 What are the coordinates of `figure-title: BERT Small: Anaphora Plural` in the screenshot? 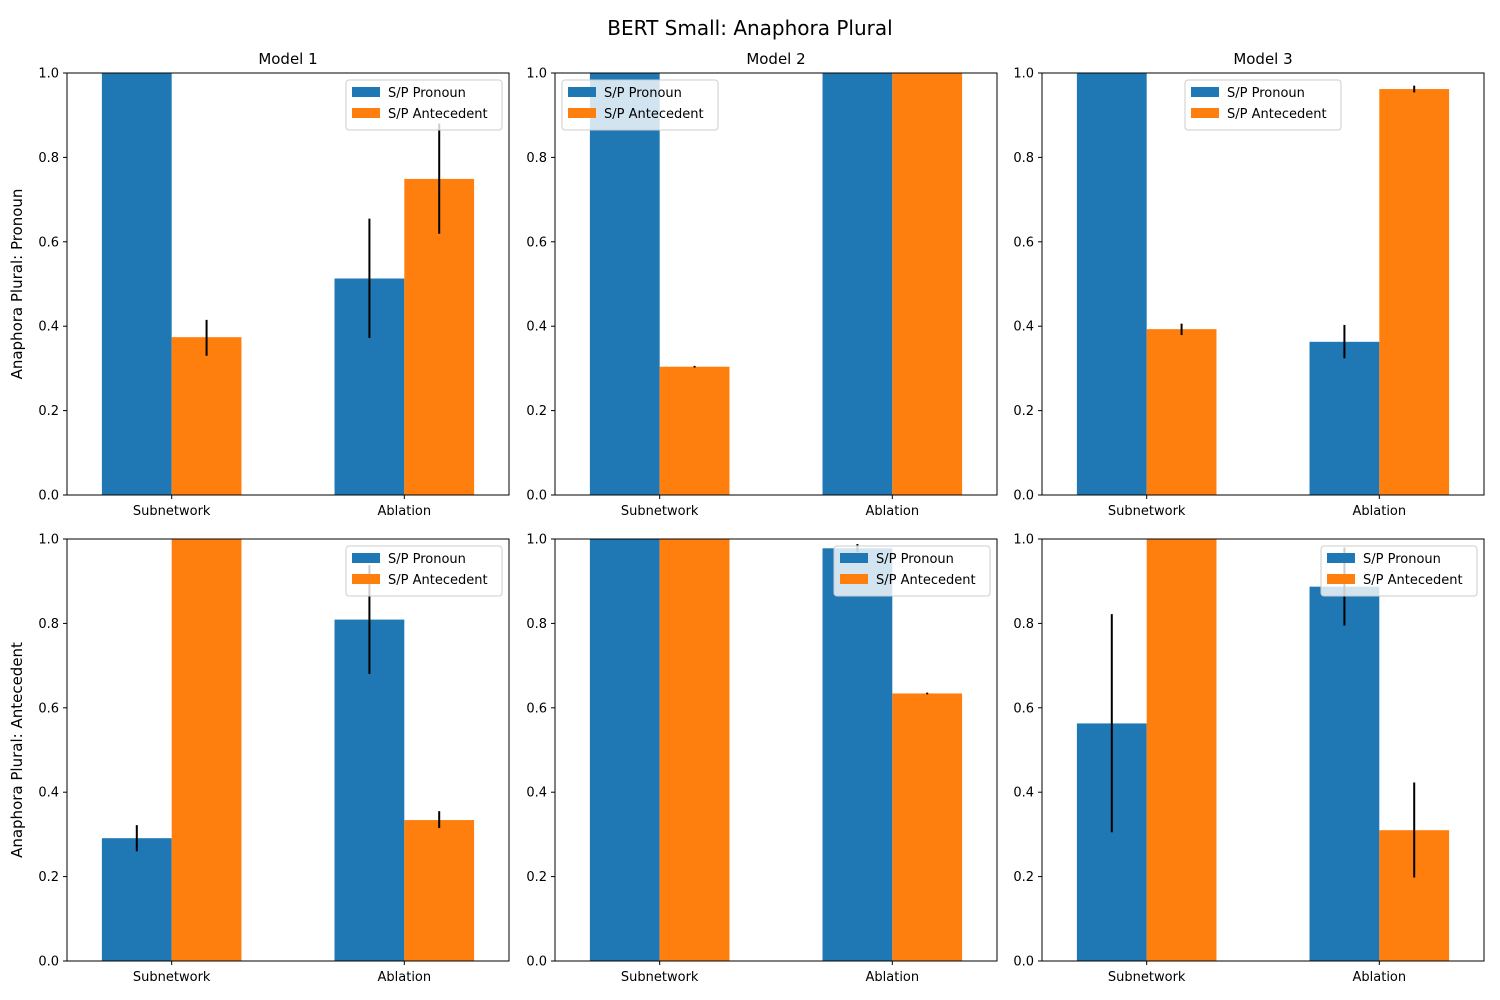 It's located at (750, 28).